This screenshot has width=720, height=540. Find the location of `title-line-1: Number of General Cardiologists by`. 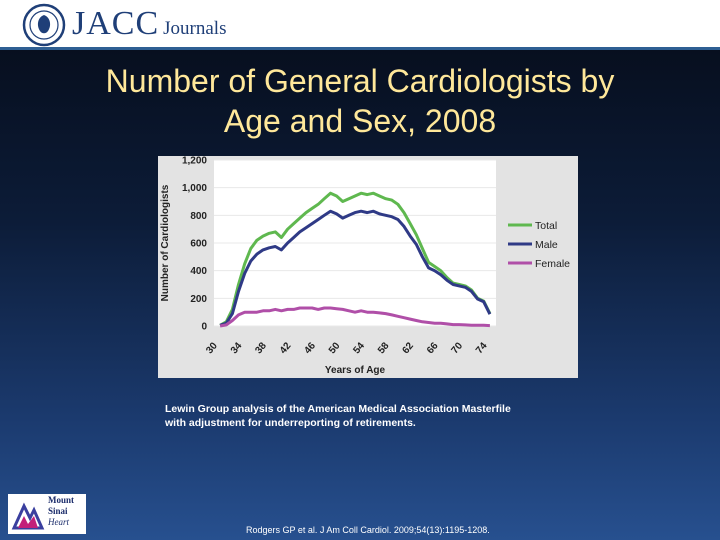

title-line-1: Number of General Cardiologists by is located at coordinates (360, 81).